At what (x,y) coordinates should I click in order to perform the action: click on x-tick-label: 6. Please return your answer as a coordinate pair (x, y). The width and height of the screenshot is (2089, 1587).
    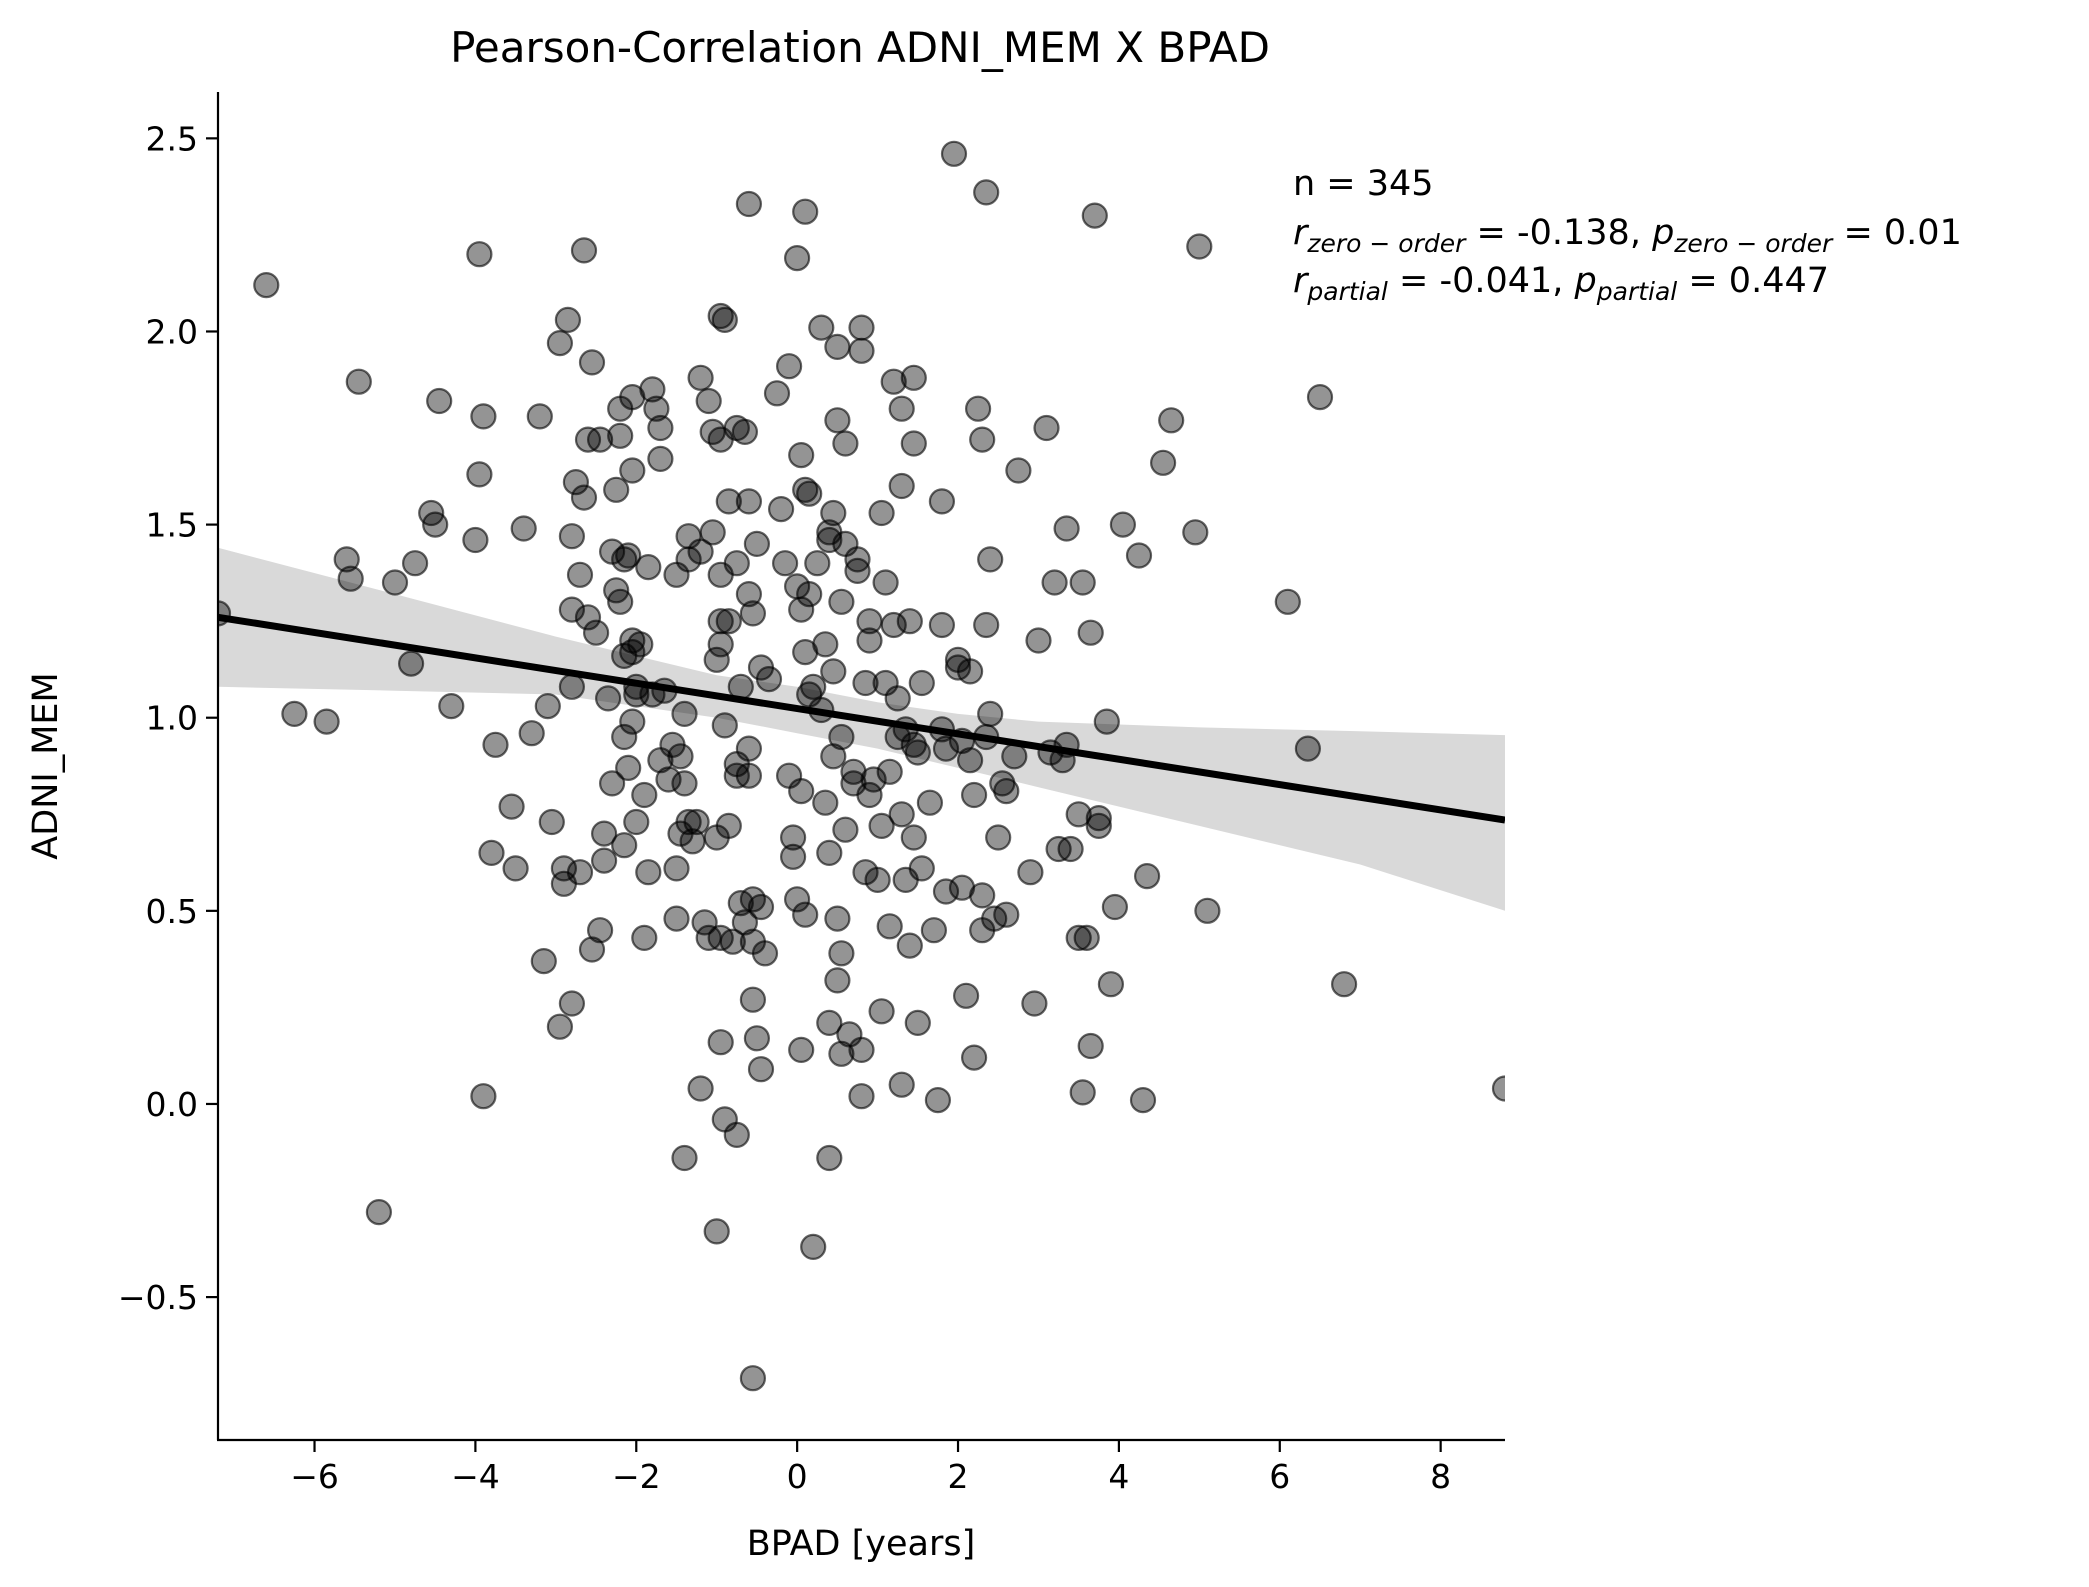
    Looking at the image, I should click on (1279, 1476).